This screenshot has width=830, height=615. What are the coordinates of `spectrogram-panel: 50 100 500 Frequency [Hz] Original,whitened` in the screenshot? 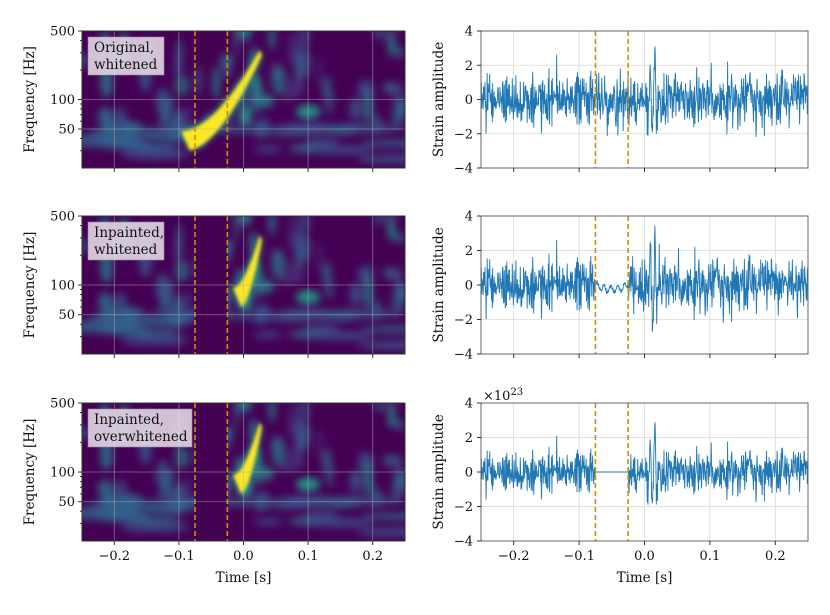 It's located at (214, 98).